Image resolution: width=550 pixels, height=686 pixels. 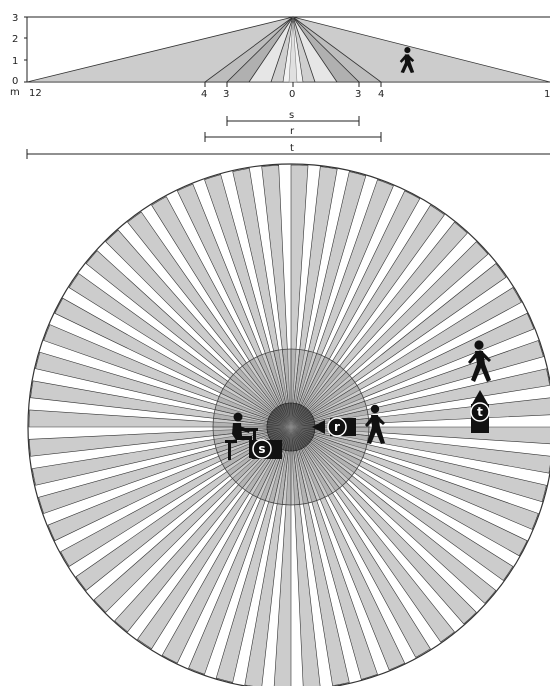 I want to click on y-tick-0: 0, so click(x=15, y=81).